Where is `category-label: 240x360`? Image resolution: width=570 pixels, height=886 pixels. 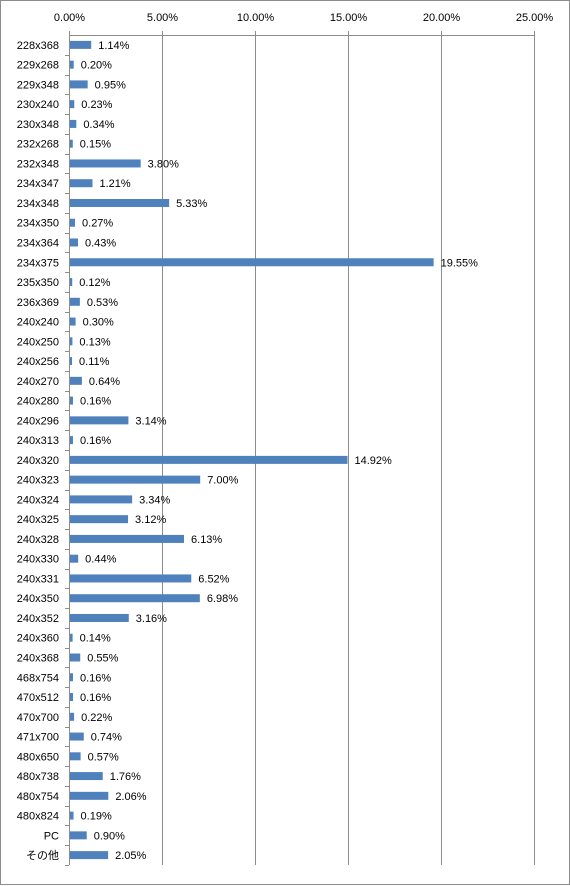
category-label: 240x360 is located at coordinates (38, 639).